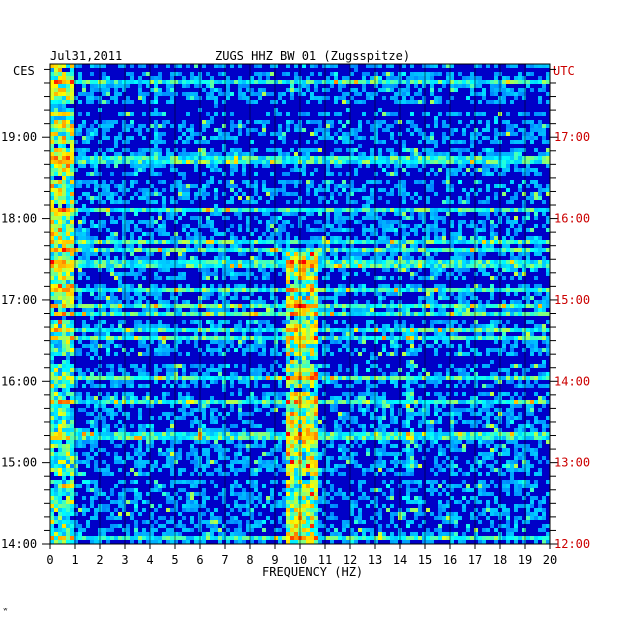 This screenshot has width=630, height=624. What do you see at coordinates (24, 71) in the screenshot?
I see `left-timezone-label: CES` at bounding box center [24, 71].